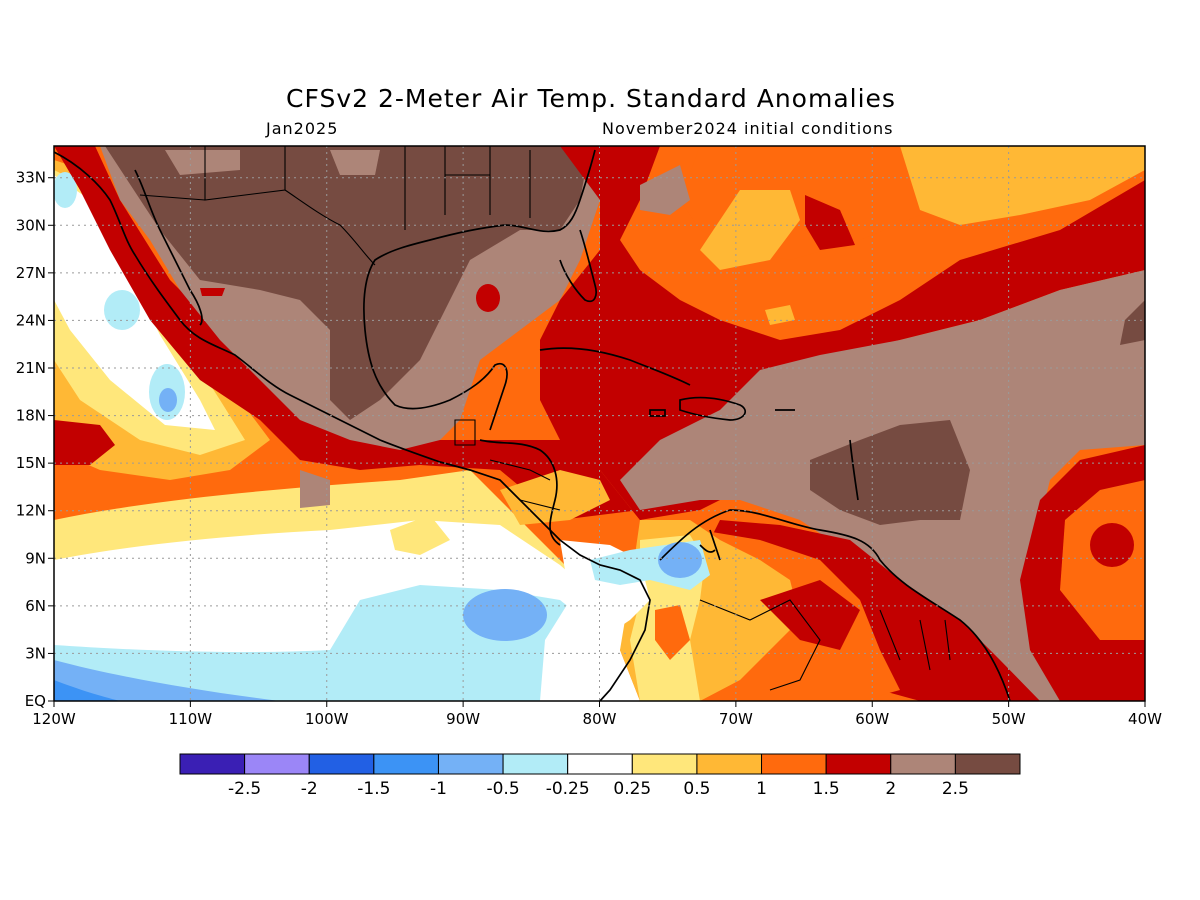 Image resolution: width=1200 pixels, height=900 pixels. What do you see at coordinates (31, 463) in the screenshot?
I see `y-tick-label: 15N` at bounding box center [31, 463].